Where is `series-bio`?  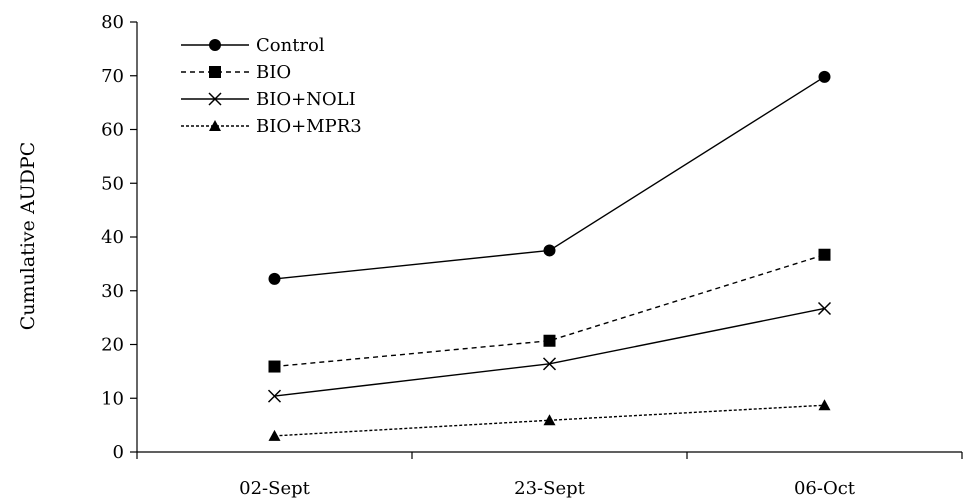 series-bio is located at coordinates (549, 310).